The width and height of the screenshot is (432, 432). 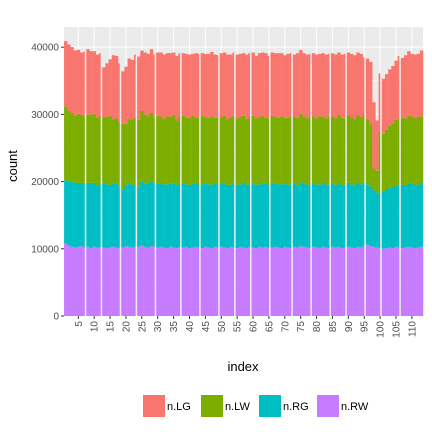 I want to click on legend-label-n.LG: n.LG, so click(x=179, y=407).